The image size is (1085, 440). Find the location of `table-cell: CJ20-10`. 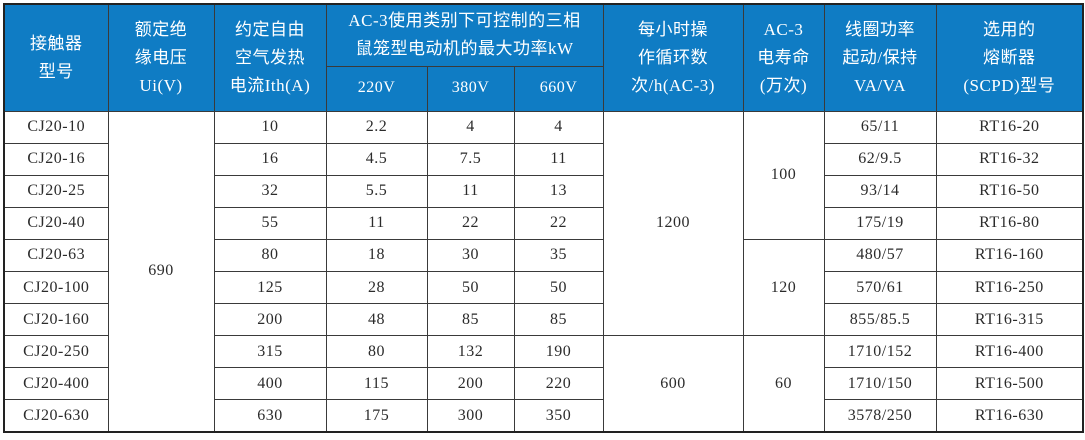

table-cell: CJ20-10 is located at coordinates (56, 127).